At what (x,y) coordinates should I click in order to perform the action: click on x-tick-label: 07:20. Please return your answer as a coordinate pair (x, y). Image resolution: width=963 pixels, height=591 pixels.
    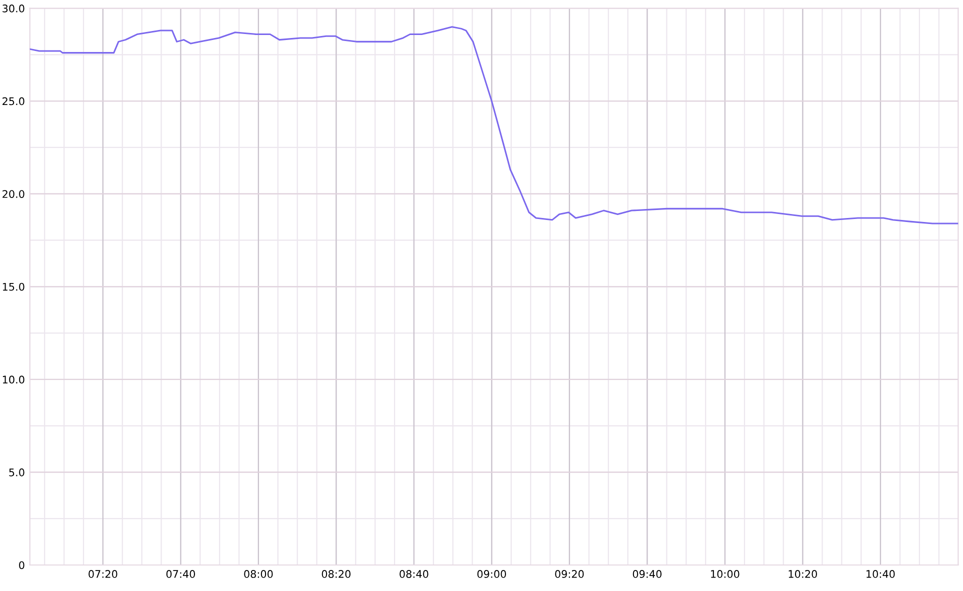
    Looking at the image, I should click on (103, 574).